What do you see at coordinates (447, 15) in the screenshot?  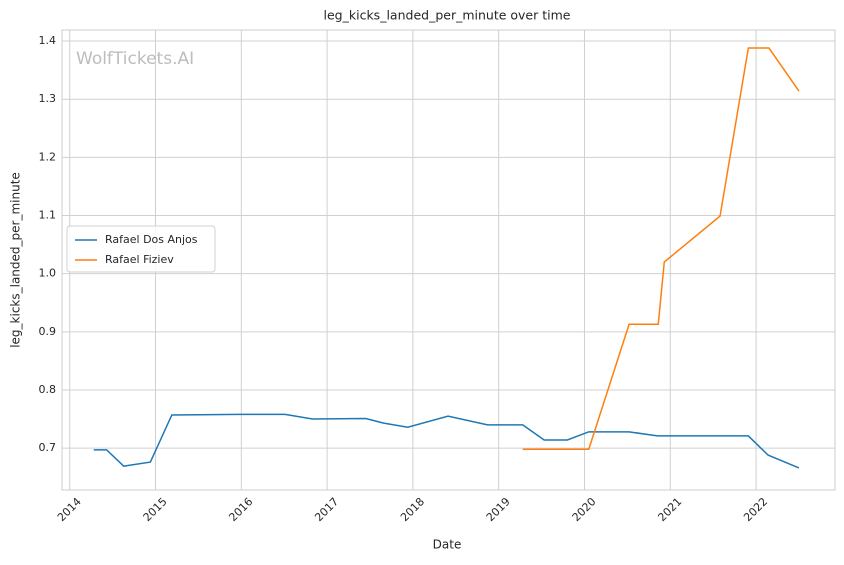 I see `chart-title: leg_kicks_landed_per_minute over time` at bounding box center [447, 15].